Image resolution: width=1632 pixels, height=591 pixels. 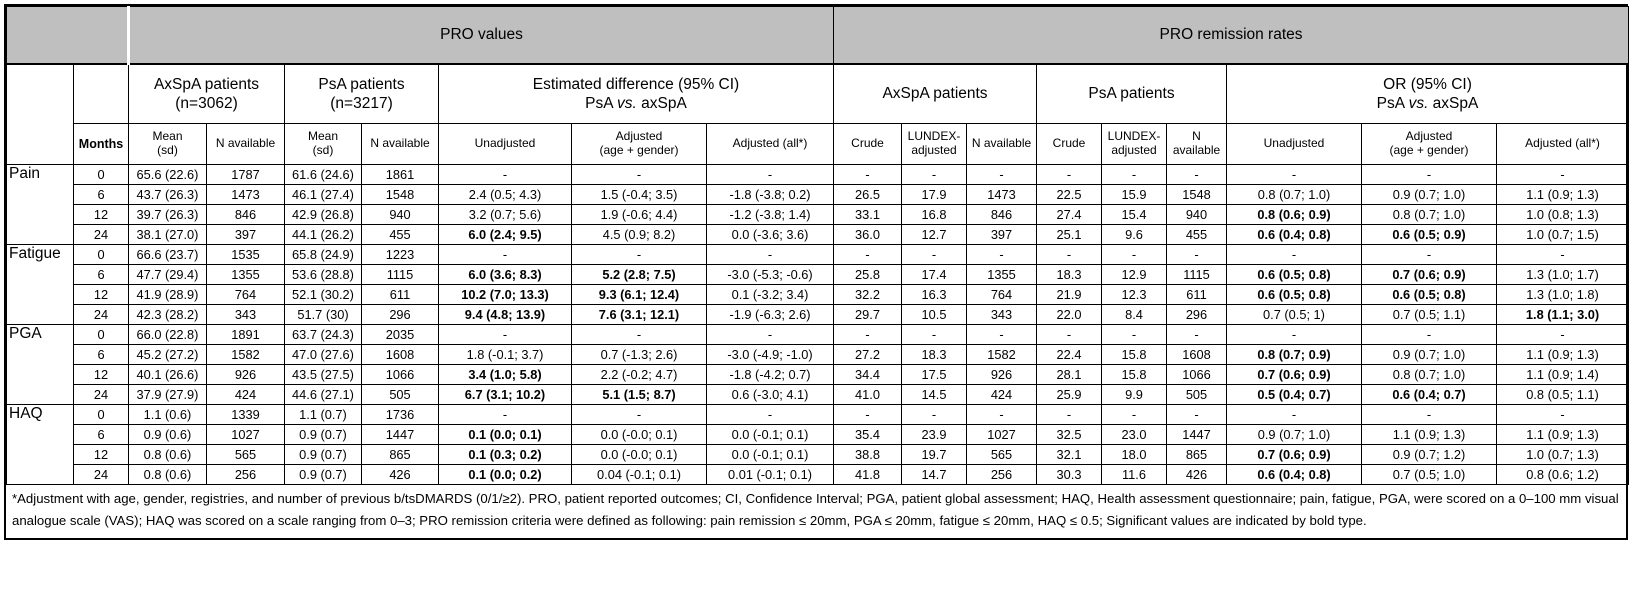 I want to click on column-header: N available, so click(x=1196, y=144).